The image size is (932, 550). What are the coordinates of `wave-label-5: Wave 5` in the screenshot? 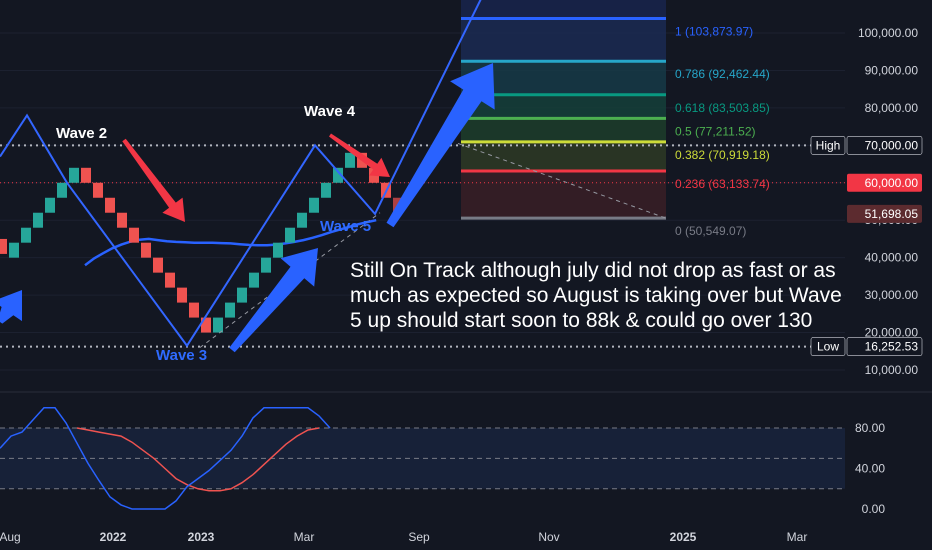 It's located at (345, 226).